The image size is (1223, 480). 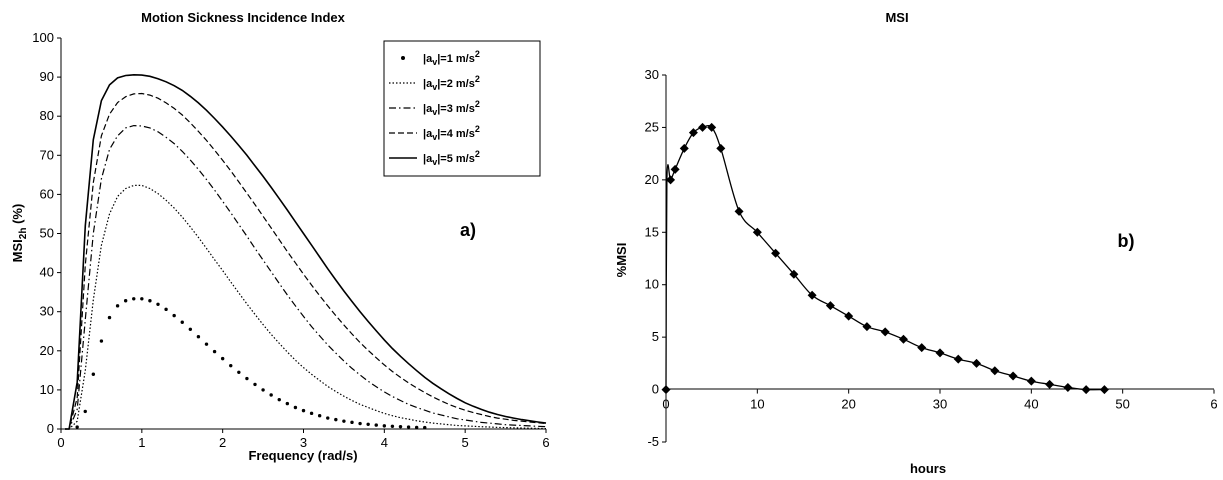 What do you see at coordinates (451, 133) in the screenshot?
I see `legend-label-4: |av|=4 m/s2` at bounding box center [451, 133].